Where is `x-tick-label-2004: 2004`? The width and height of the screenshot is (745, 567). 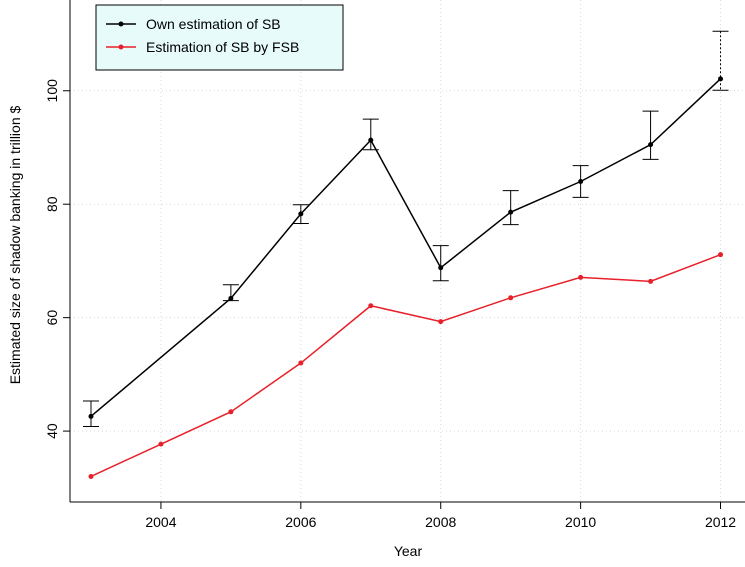
x-tick-label-2004: 2004 is located at coordinates (160, 522).